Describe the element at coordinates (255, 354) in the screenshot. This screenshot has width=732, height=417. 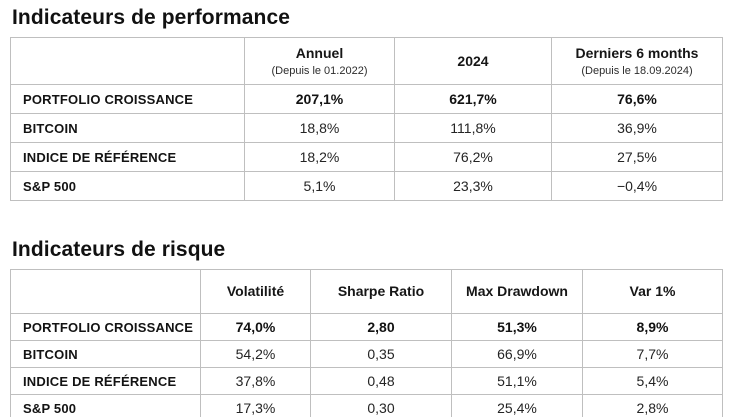
I see `value-cell: 54,2%` at that location.